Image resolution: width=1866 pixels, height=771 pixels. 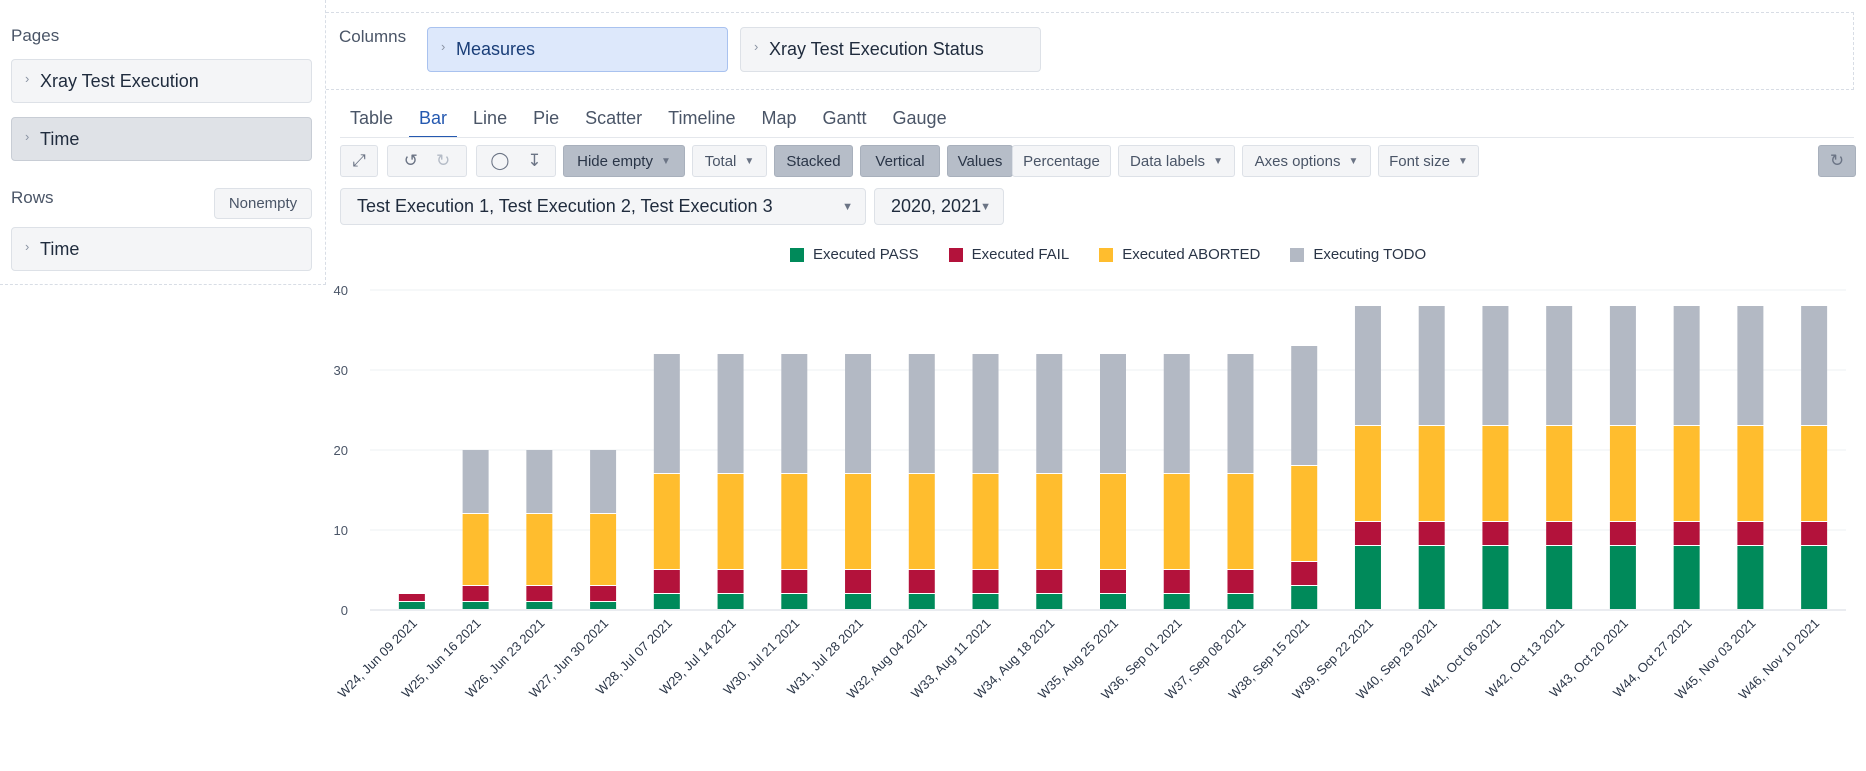 I want to click on data-labels-label: Data labels, so click(x=1168, y=161).